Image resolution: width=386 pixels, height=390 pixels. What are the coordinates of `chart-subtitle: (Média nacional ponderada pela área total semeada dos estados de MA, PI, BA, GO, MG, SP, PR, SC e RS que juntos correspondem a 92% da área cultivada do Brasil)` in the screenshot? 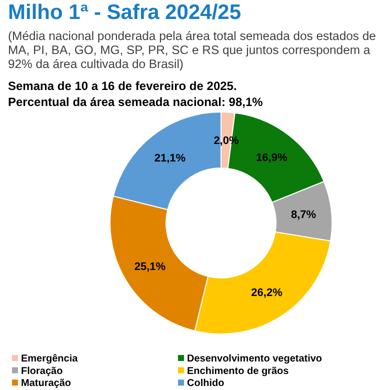 It's located at (192, 50).